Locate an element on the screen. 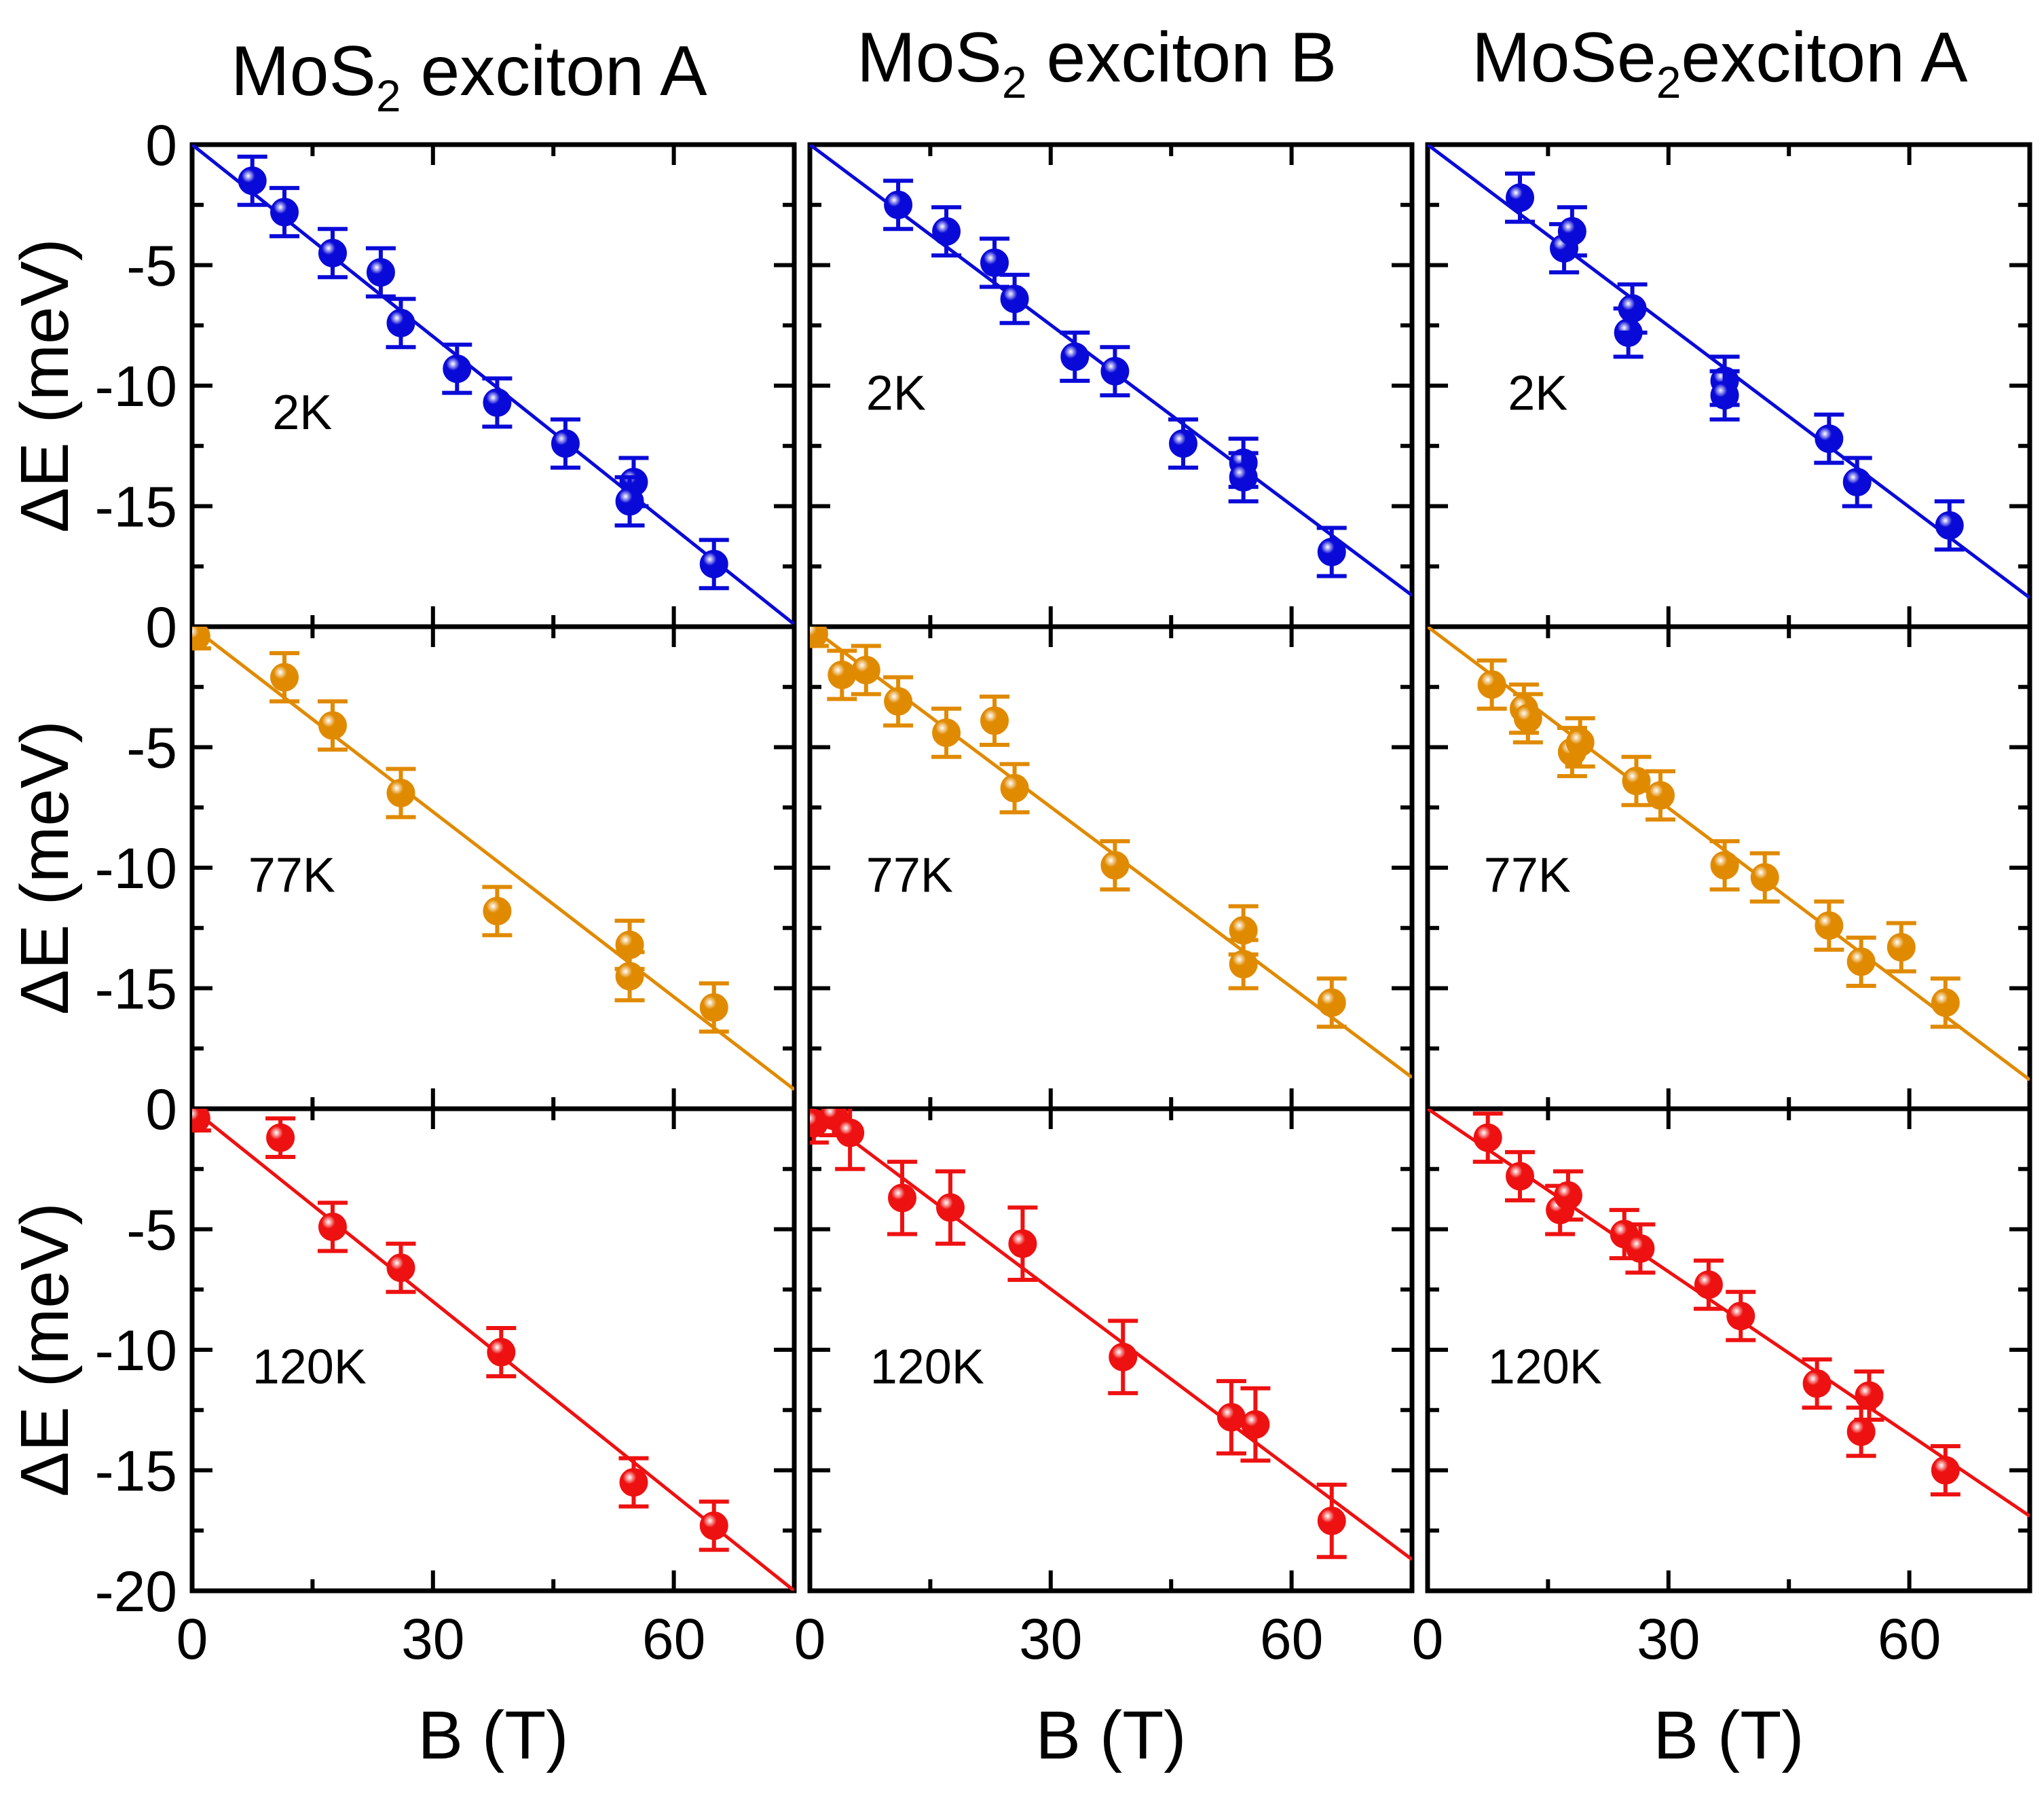  fit-line is located at coordinates (1111, 1335).